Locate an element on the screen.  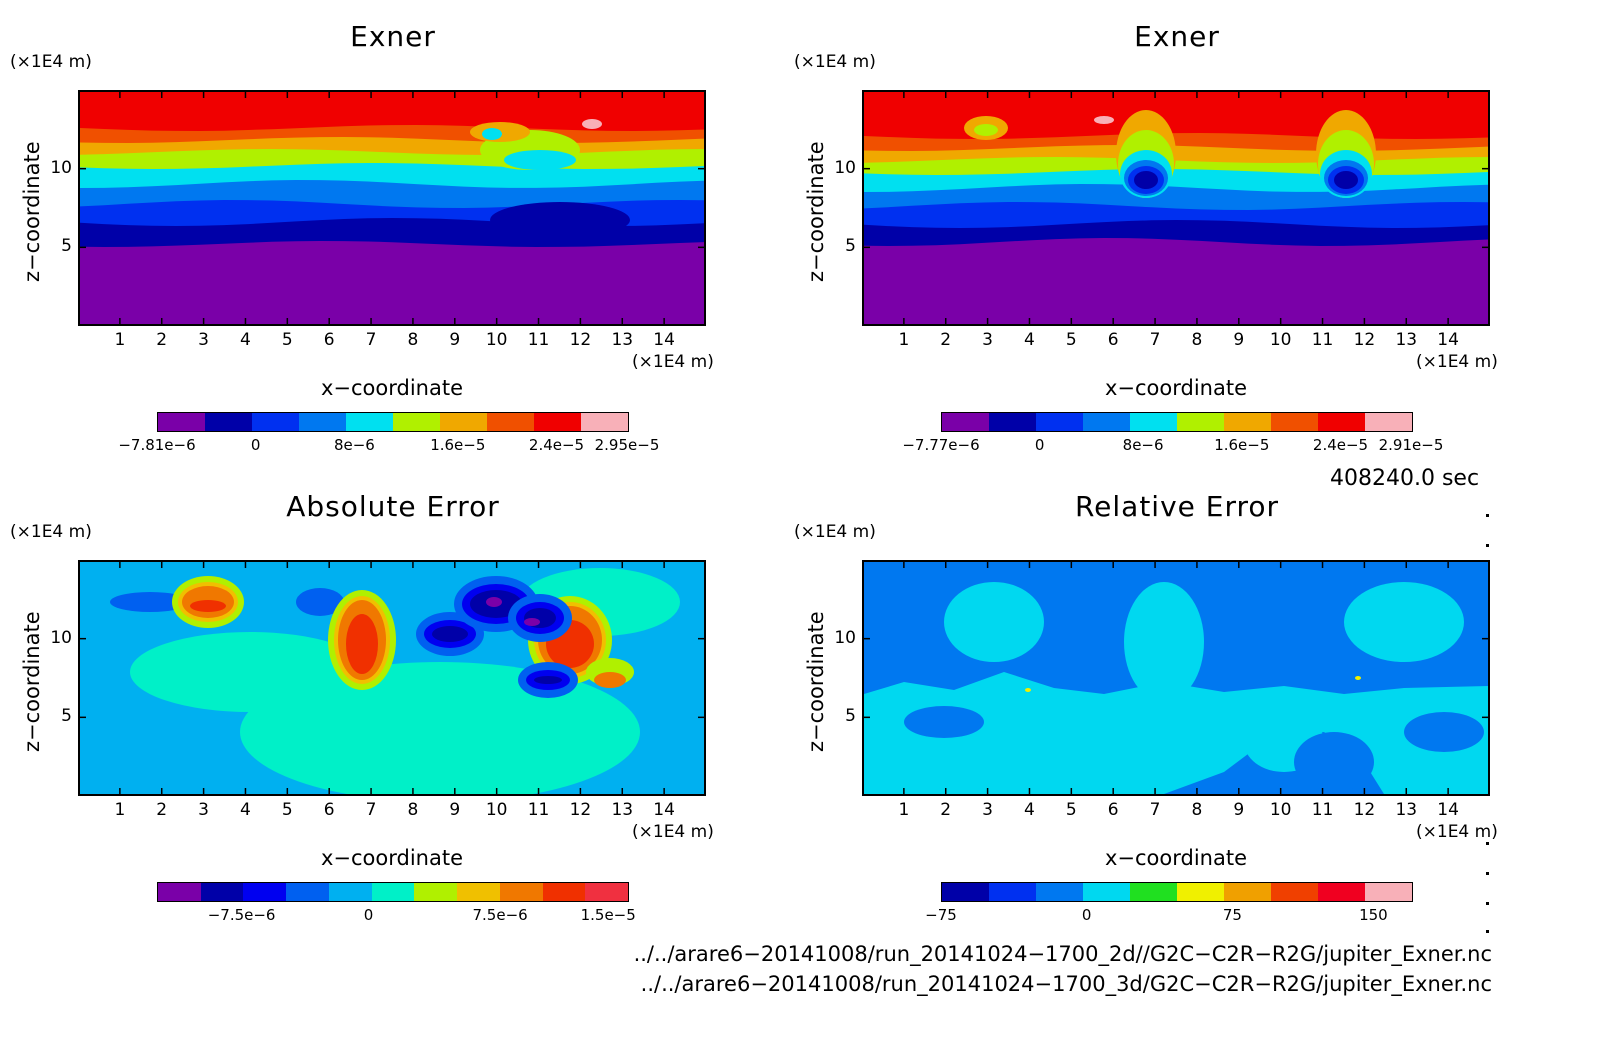
contour-field is located at coordinates (392, 678).